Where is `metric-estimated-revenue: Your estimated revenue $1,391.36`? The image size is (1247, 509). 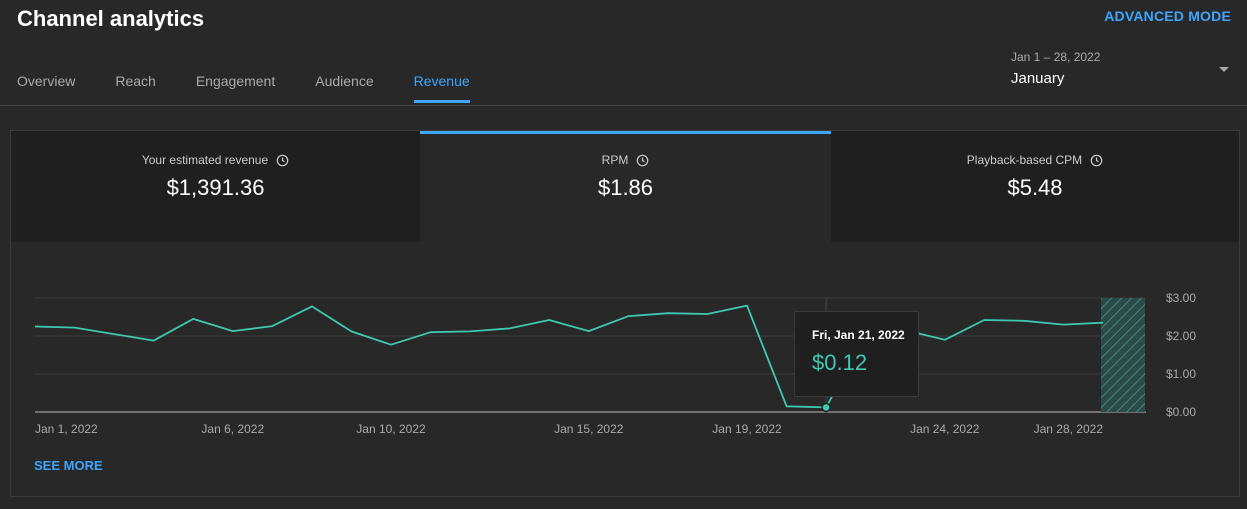
metric-estimated-revenue: Your estimated revenue $1,391.36 is located at coordinates (215, 186).